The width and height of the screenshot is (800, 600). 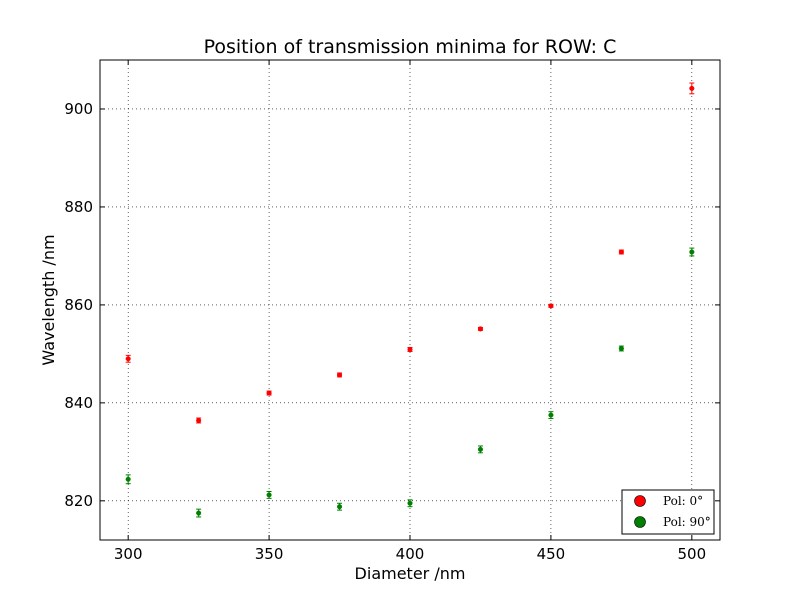 I want to click on legend-entry-pol-90: Pol: 90°, so click(x=672, y=522).